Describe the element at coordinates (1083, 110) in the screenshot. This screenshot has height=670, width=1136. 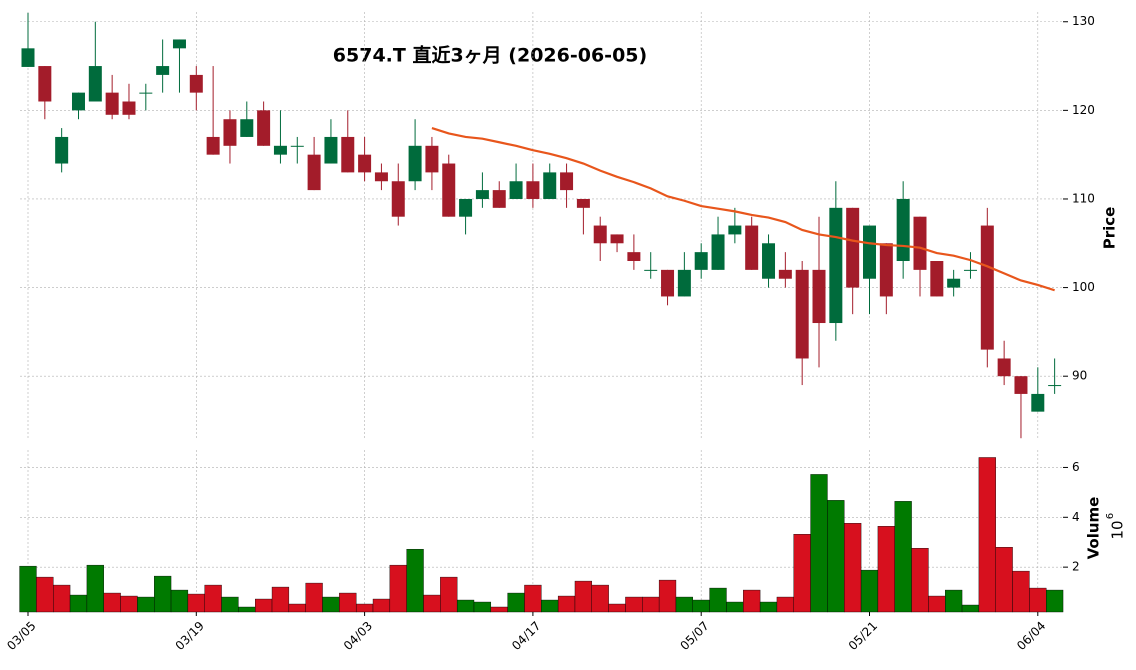
I see `y-tick-label: 120` at that location.